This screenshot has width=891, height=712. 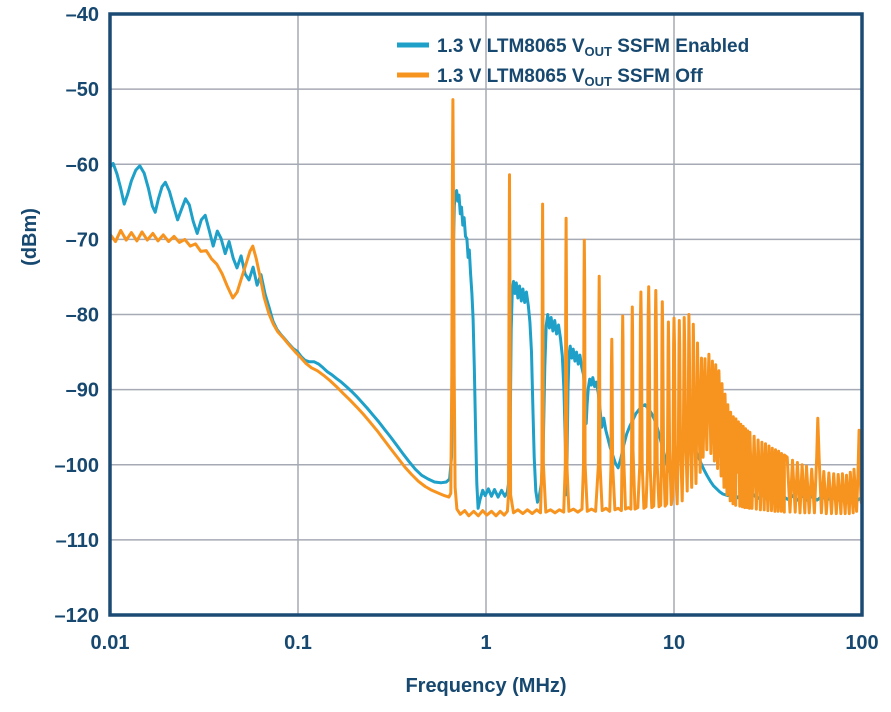 I want to click on legend-label-ssfm-off: 1.3 V LTM8065 VOUT SSFM Off, so click(x=570, y=77).